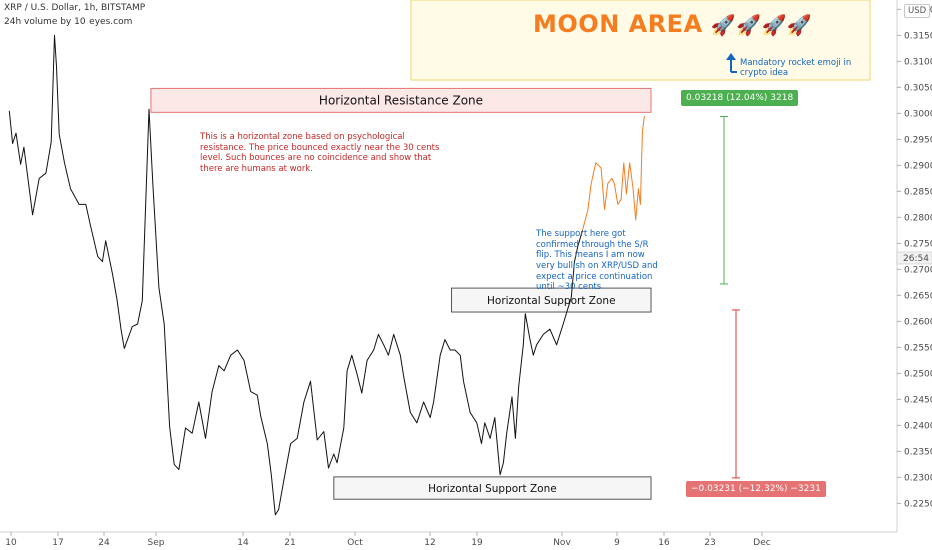 This screenshot has height=550, width=932. I want to click on resistance-zone-label: Horizontal Resistance Zone, so click(401, 101).